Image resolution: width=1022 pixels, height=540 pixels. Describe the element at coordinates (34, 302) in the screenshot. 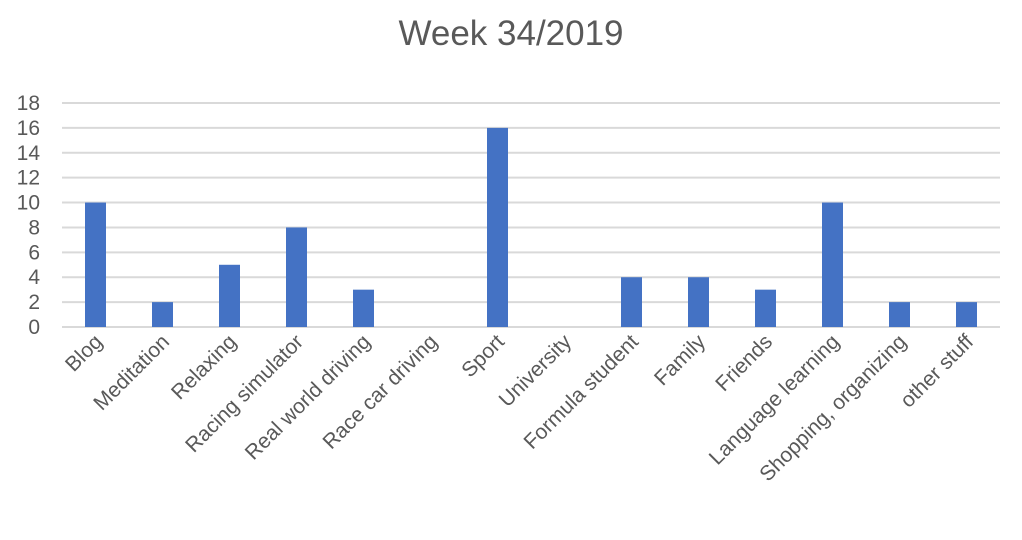

I see `y-tick-label: 2` at that location.